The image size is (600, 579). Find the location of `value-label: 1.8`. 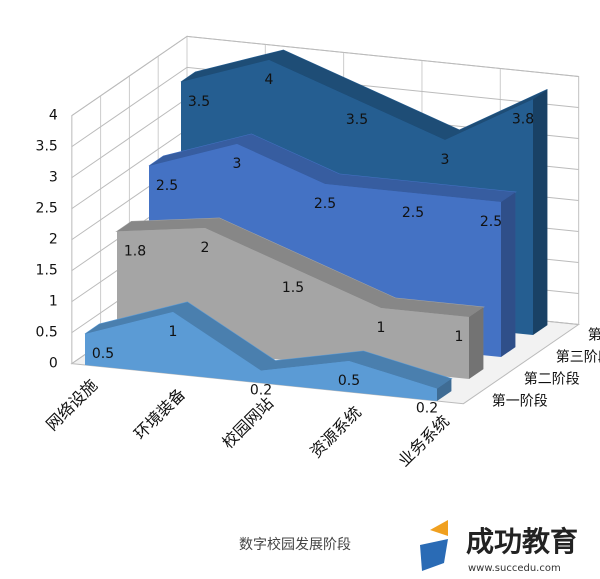

value-label: 1.8 is located at coordinates (135, 251).